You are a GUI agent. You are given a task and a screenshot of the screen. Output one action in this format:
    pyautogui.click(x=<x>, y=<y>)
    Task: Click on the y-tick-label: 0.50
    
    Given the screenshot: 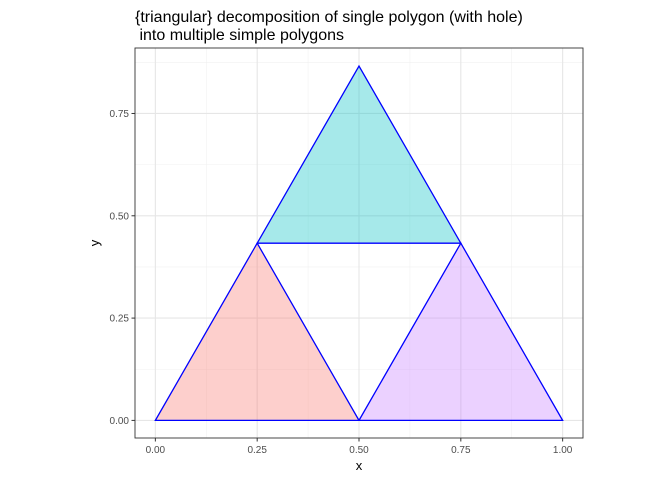 What is the action you would take?
    pyautogui.click(x=120, y=216)
    